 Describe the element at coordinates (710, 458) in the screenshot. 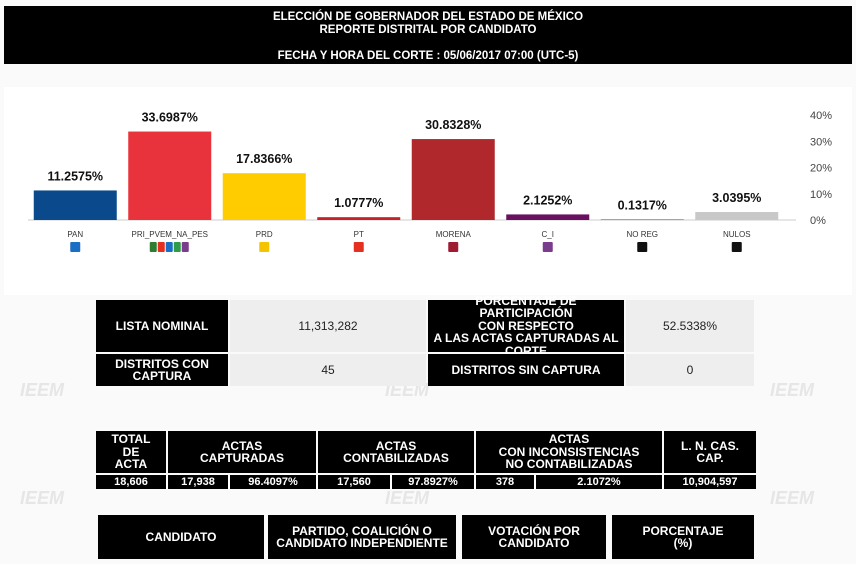

I see `lncas-line: CAP.` at that location.